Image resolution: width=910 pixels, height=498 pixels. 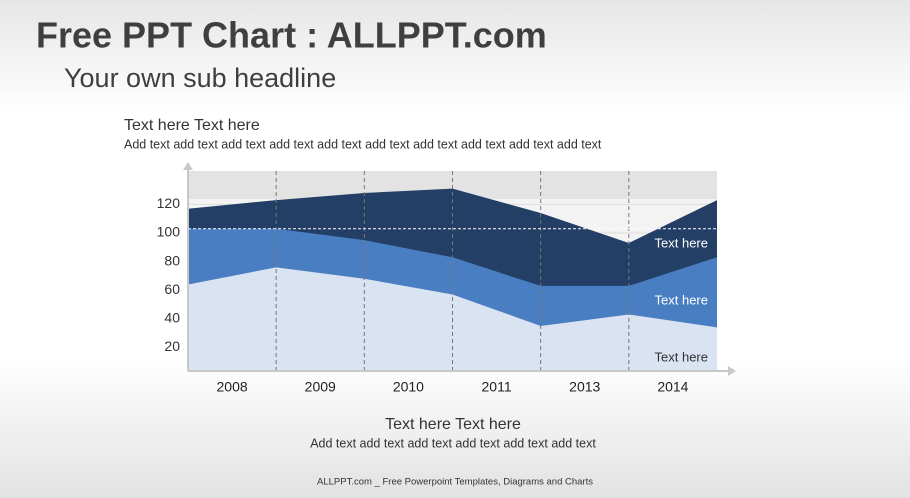 What do you see at coordinates (320, 387) in the screenshot?
I see `x-tick-label: 2009` at bounding box center [320, 387].